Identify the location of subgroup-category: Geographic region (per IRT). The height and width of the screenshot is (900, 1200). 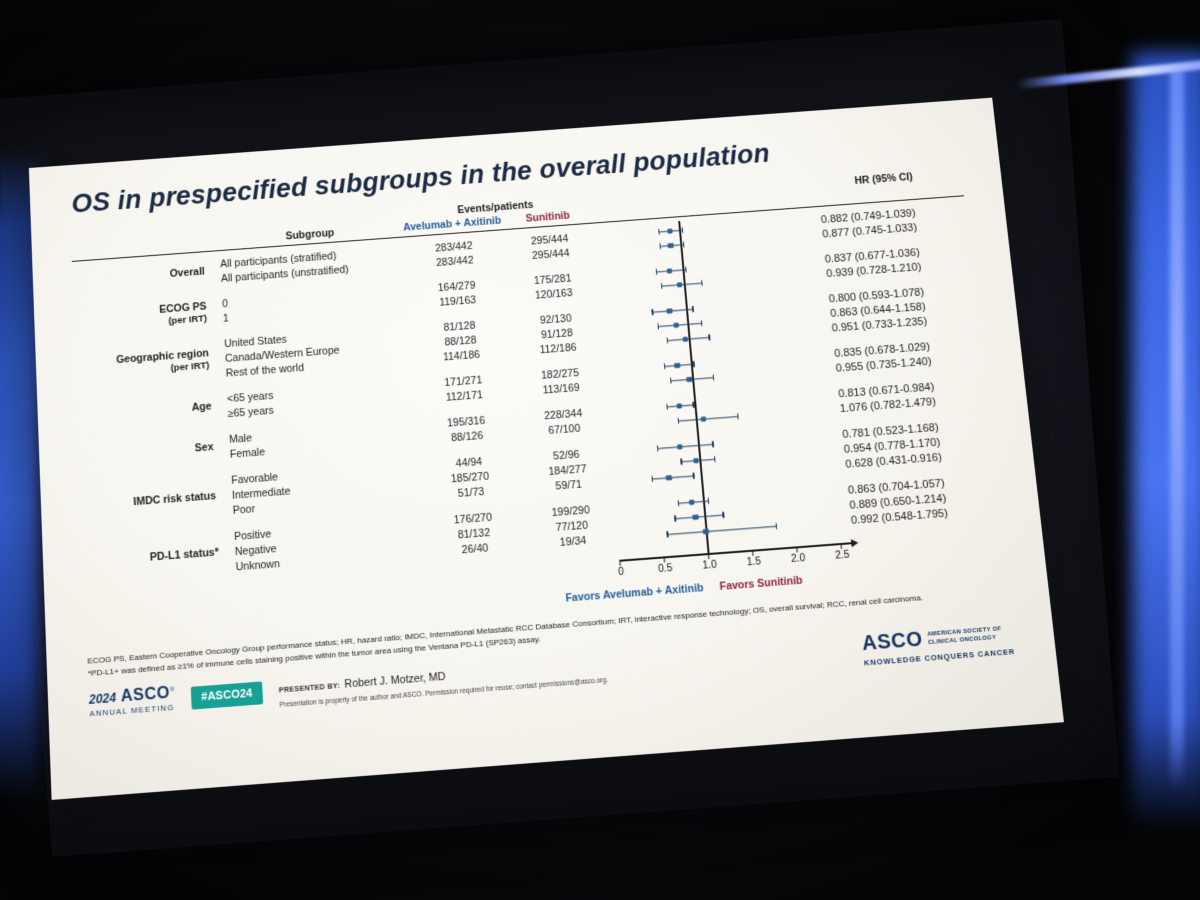
(151, 364).